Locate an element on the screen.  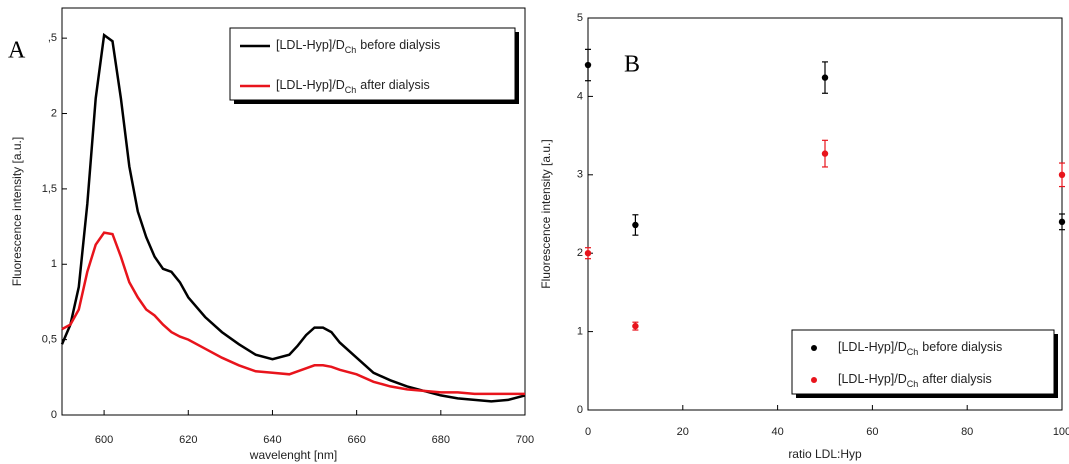
x-tick-label: 0 is located at coordinates (588, 432).